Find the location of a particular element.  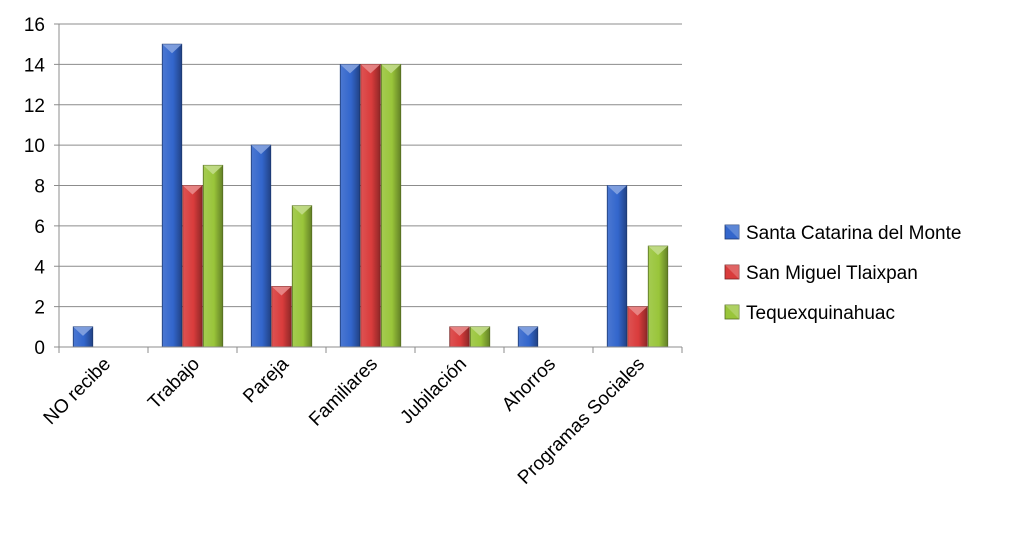

x-tick-label: Jubilación is located at coordinates (433, 391).